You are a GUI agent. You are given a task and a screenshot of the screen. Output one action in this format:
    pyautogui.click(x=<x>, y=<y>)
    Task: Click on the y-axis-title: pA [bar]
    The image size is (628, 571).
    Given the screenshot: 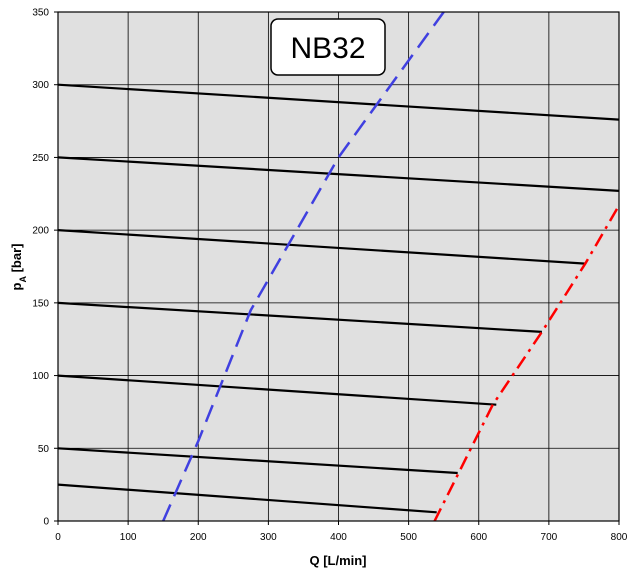 What is the action you would take?
    pyautogui.click(x=18, y=267)
    